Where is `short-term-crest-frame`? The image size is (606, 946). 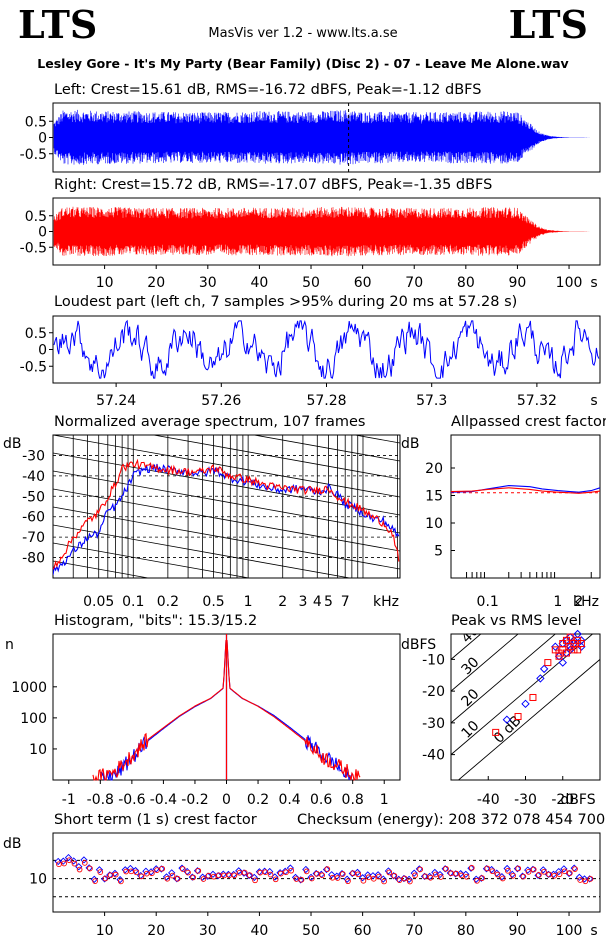
short-term-crest-frame is located at coordinates (326, 872).